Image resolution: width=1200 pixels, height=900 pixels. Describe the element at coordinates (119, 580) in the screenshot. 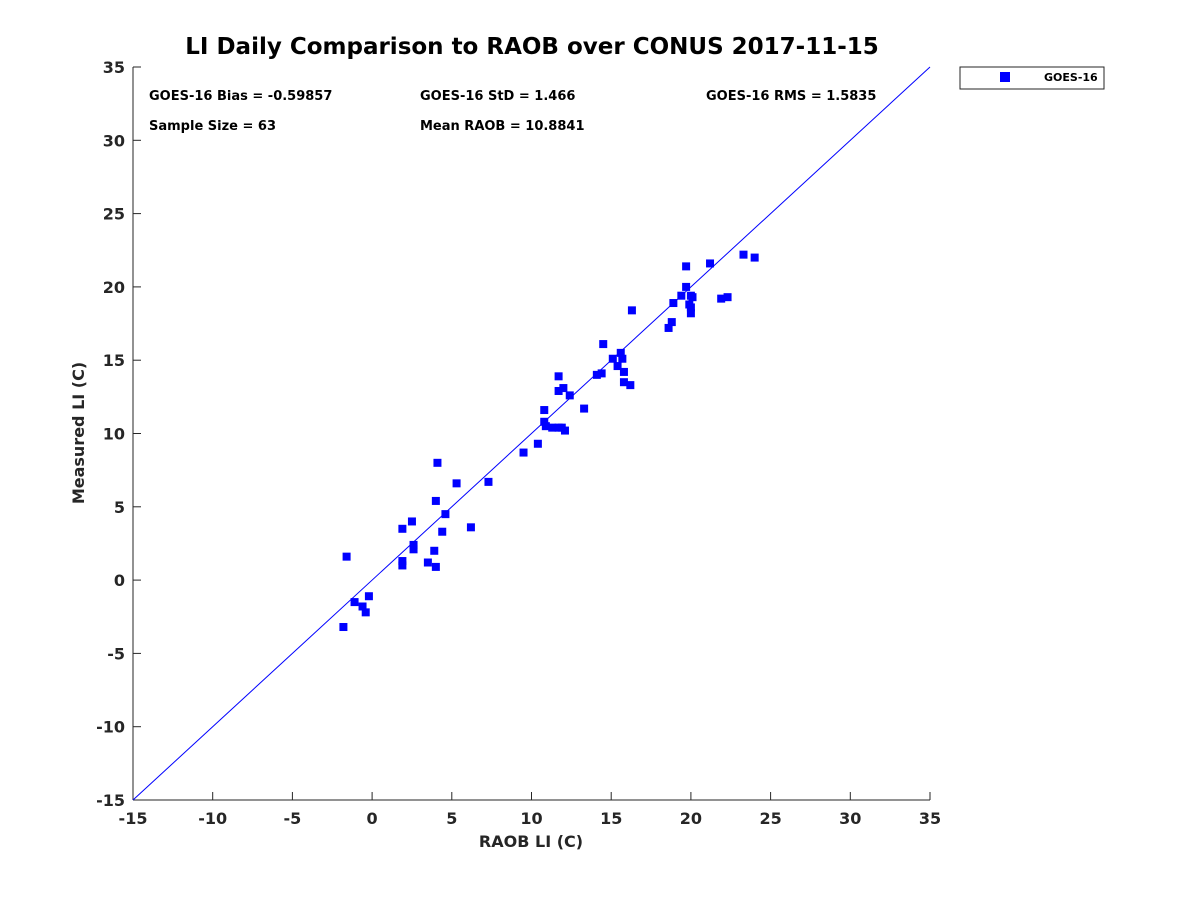

I see `y-tick-label: 0` at that location.